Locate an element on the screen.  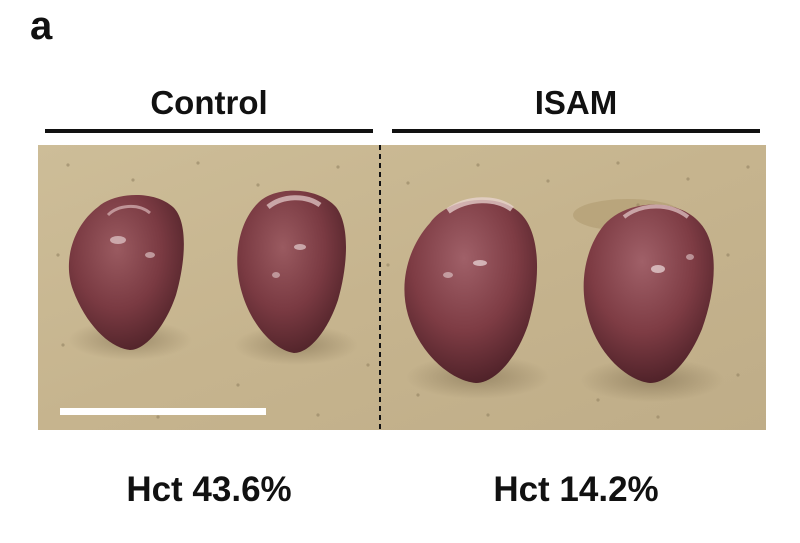
group-bar-isam is located at coordinates (576, 131).